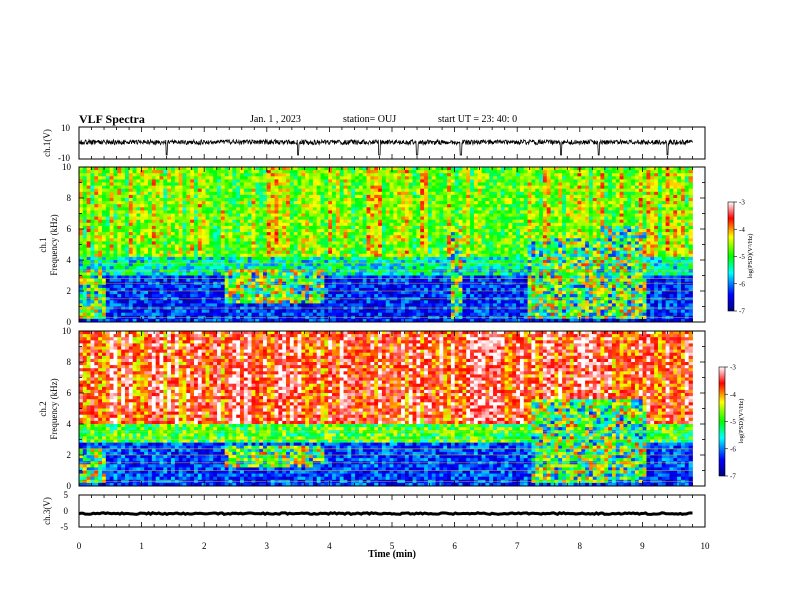 The image size is (792, 612). What do you see at coordinates (329, 546) in the screenshot?
I see `x-tick-label: 4` at bounding box center [329, 546].